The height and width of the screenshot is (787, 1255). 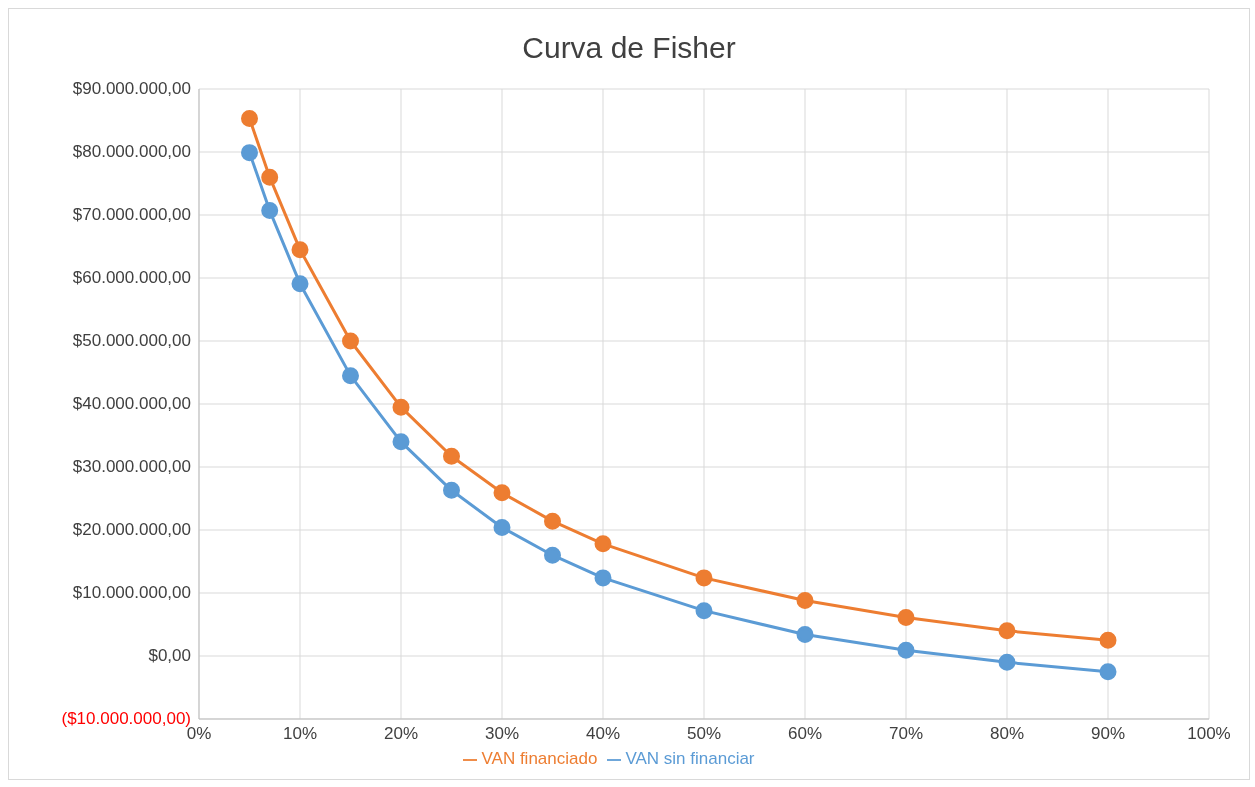 What do you see at coordinates (131, 277) in the screenshot?
I see `y-tick-label: $60.000.000,00` at bounding box center [131, 277].